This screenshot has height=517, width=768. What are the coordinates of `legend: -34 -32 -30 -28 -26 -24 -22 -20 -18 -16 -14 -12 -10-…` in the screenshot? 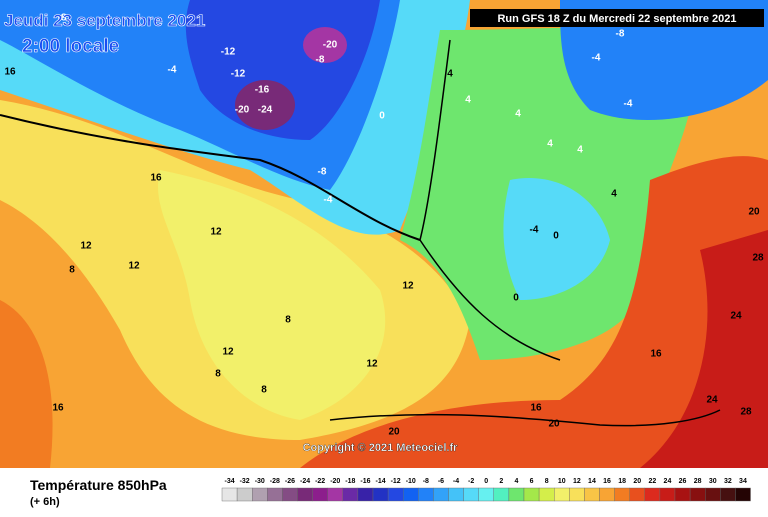 It's located at (486, 490).